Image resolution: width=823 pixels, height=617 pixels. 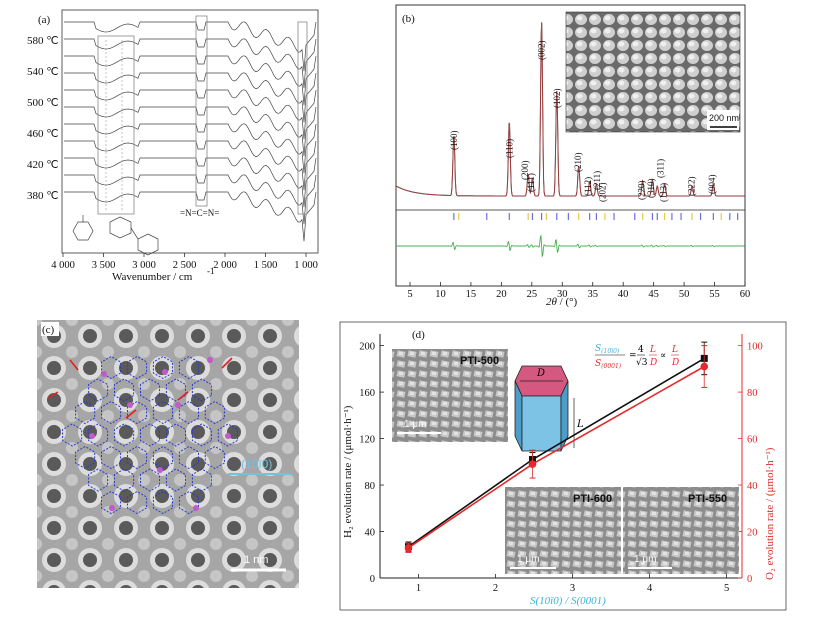 I want to click on xrd-pattern, so click(x=570, y=109).